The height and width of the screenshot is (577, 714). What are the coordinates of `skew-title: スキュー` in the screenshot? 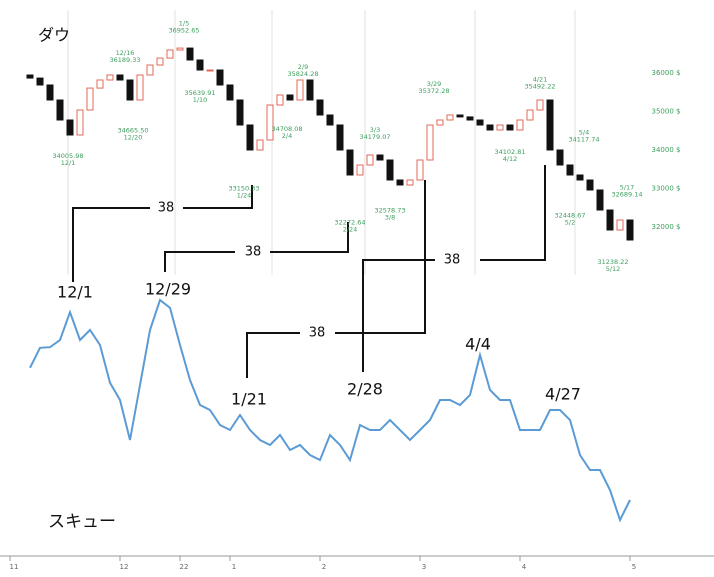 It's located at (82, 522).